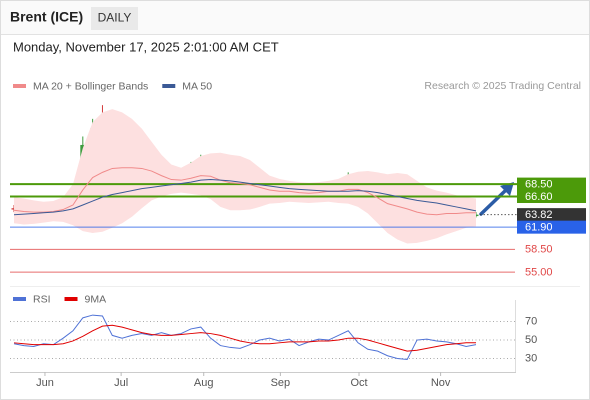 The image size is (590, 400). I want to click on x-tick-label: Jul, so click(121, 383).